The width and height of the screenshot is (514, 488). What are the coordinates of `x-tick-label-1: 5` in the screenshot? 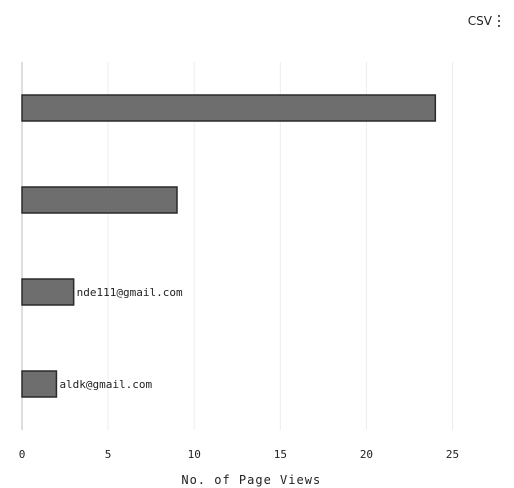 It's located at (108, 454).